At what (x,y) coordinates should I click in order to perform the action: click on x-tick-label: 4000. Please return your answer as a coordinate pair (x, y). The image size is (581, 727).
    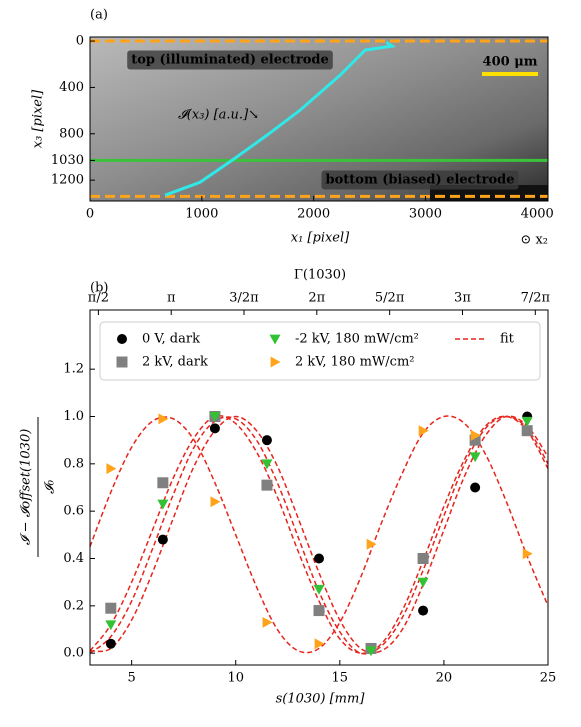
    Looking at the image, I should click on (537, 214).